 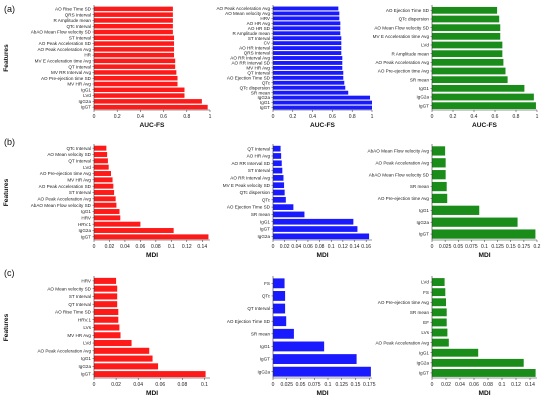 What do you see at coordinates (343, 247) in the screenshot?
I see `x-tick-label: 0.12` at bounding box center [343, 247].